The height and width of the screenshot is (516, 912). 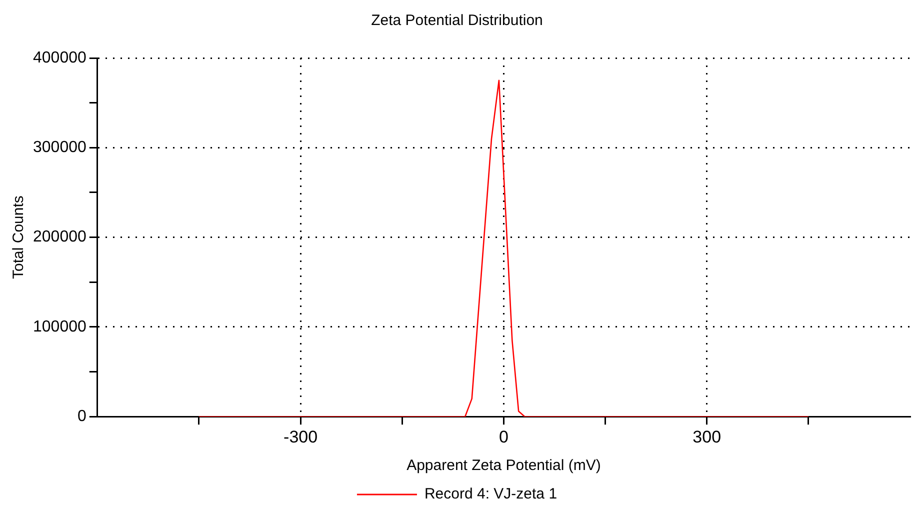 What do you see at coordinates (81, 417) in the screenshot?
I see `y-tick-label: 0` at bounding box center [81, 417].